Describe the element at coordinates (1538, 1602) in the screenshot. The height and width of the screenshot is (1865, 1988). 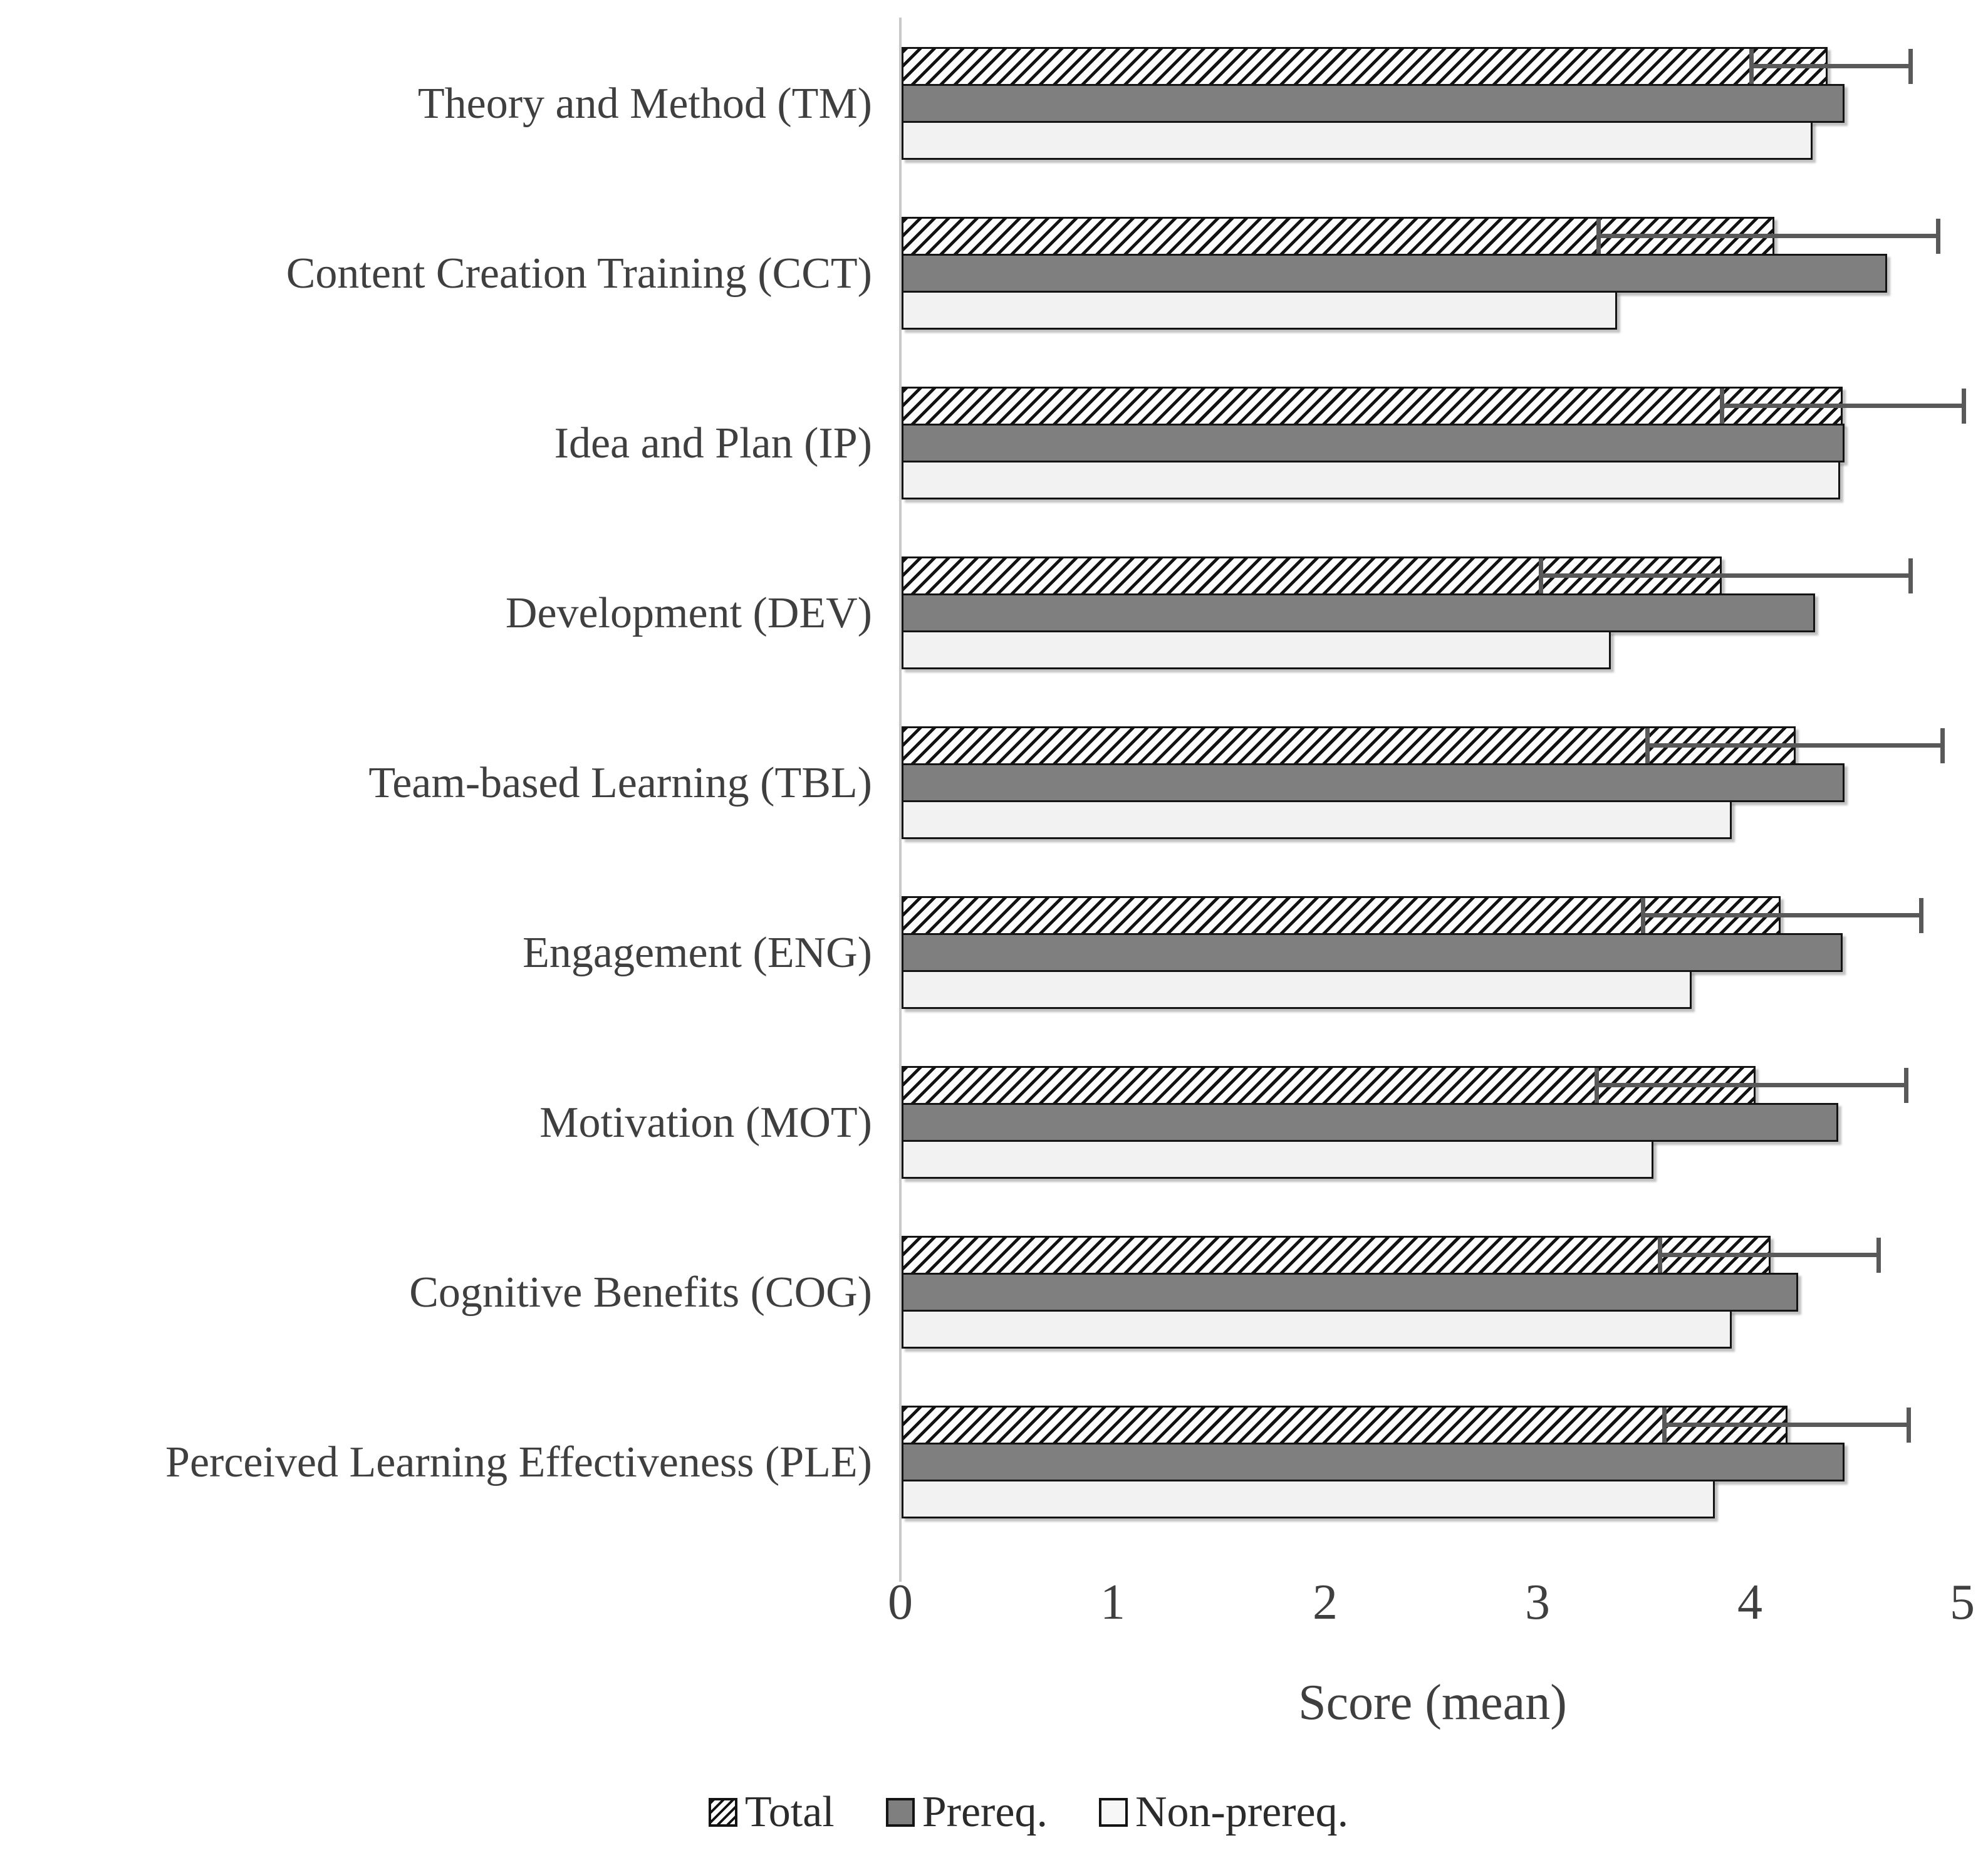
I see `x-tick-label: 3` at that location.